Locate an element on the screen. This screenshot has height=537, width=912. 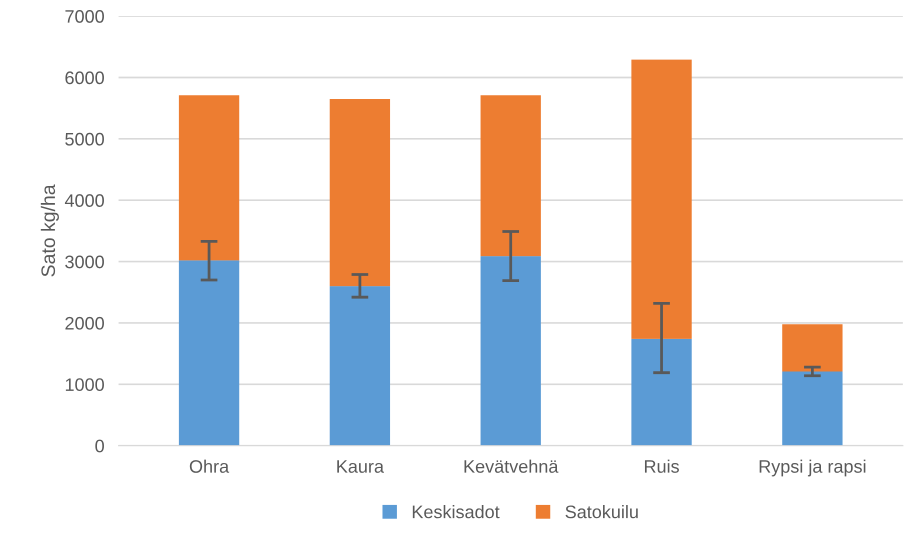
x-tick-label: Rypsi ja rapsi is located at coordinates (813, 468).